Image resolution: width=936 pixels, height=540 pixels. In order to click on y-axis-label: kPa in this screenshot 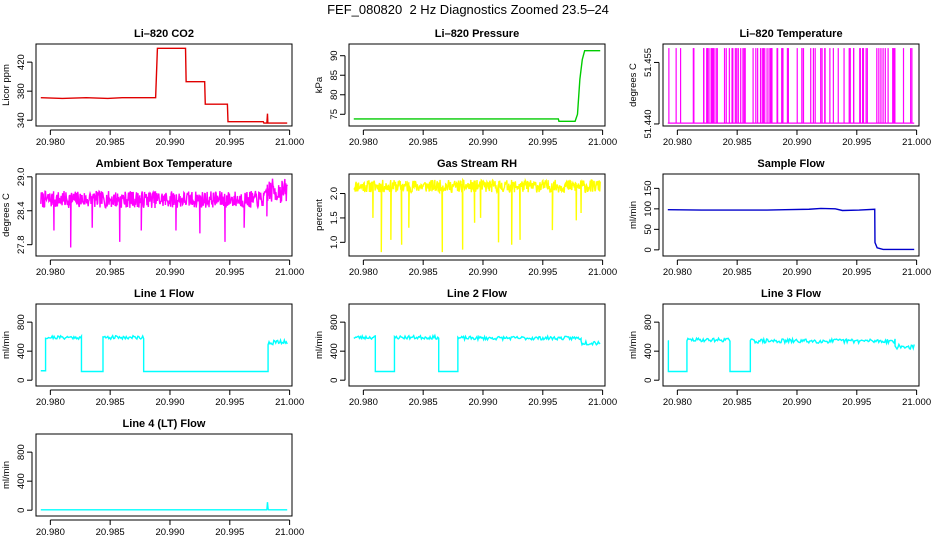, I will do `click(319, 84)`.